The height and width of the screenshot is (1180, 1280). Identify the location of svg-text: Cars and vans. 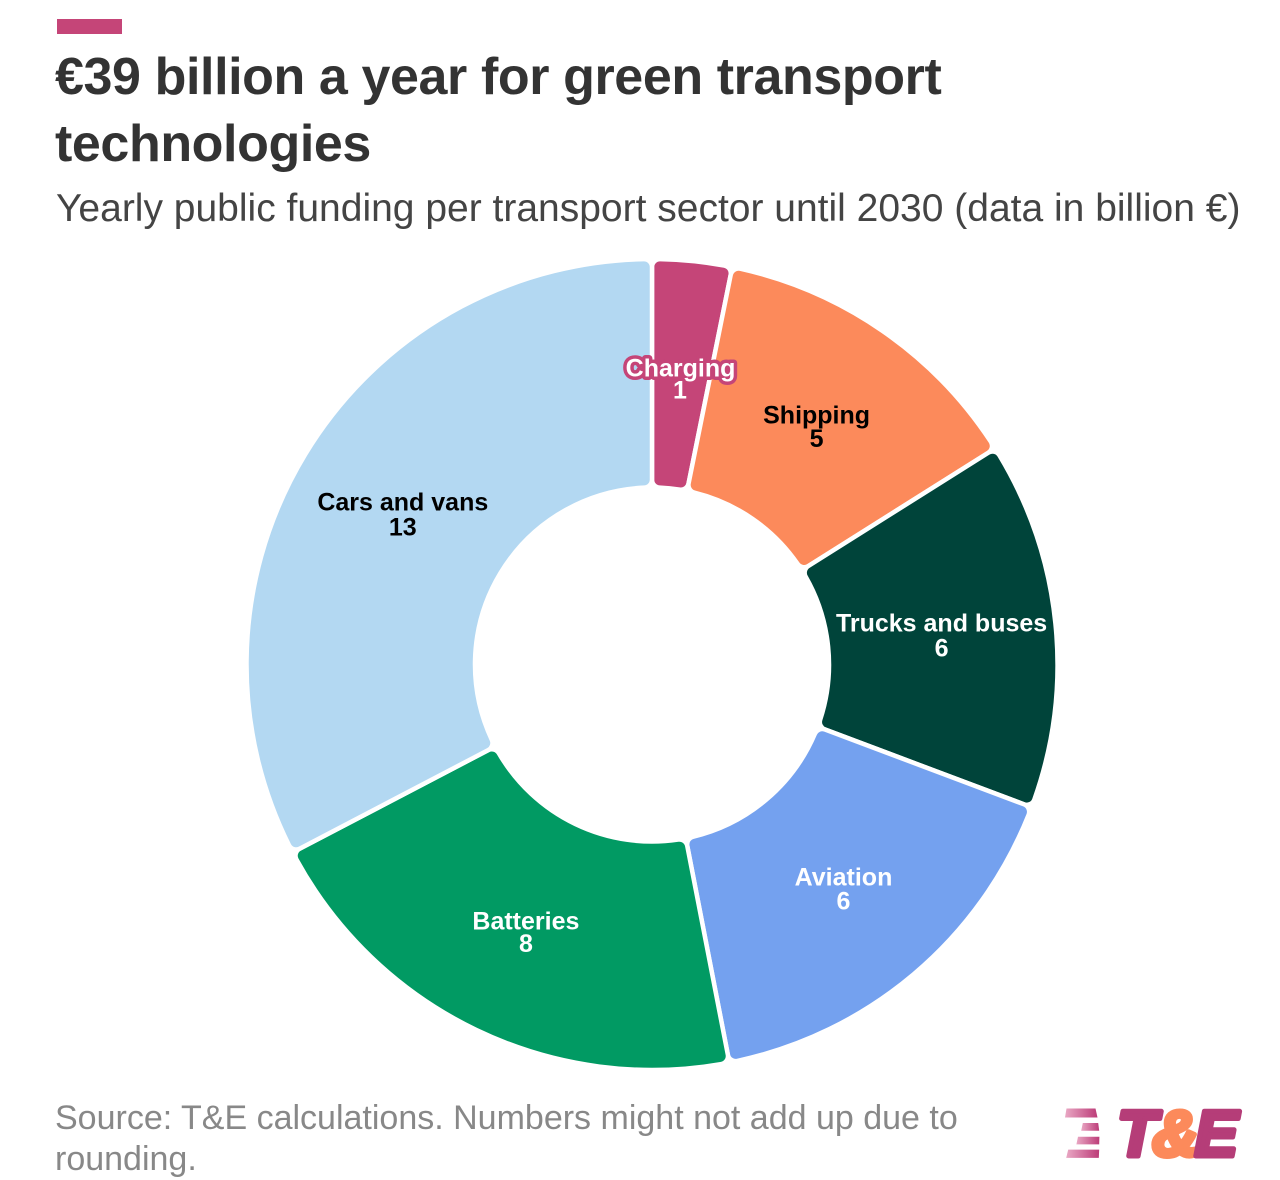
(402, 503).